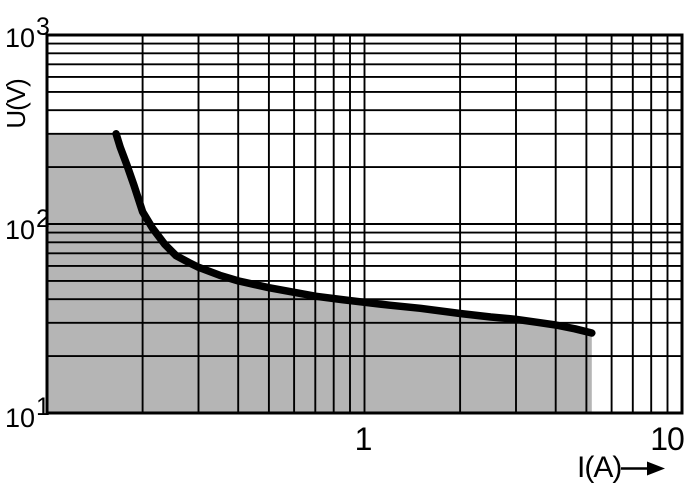 This screenshot has height=490, width=697. Describe the element at coordinates (20, 230) in the screenshot. I see `y-tick-100-base: 10` at that location.